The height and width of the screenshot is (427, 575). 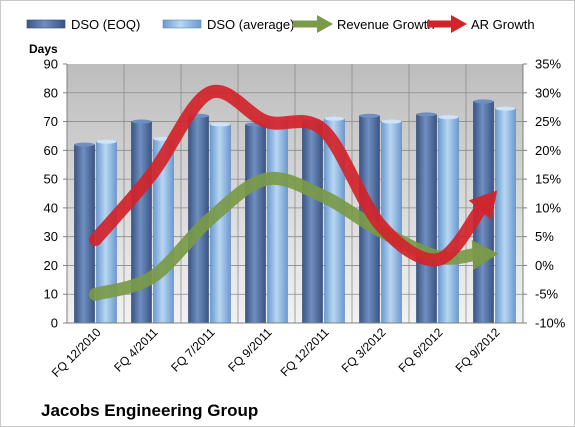 What do you see at coordinates (478, 350) in the screenshot?
I see `x-tick-label: FQ 9/2012` at bounding box center [478, 350].